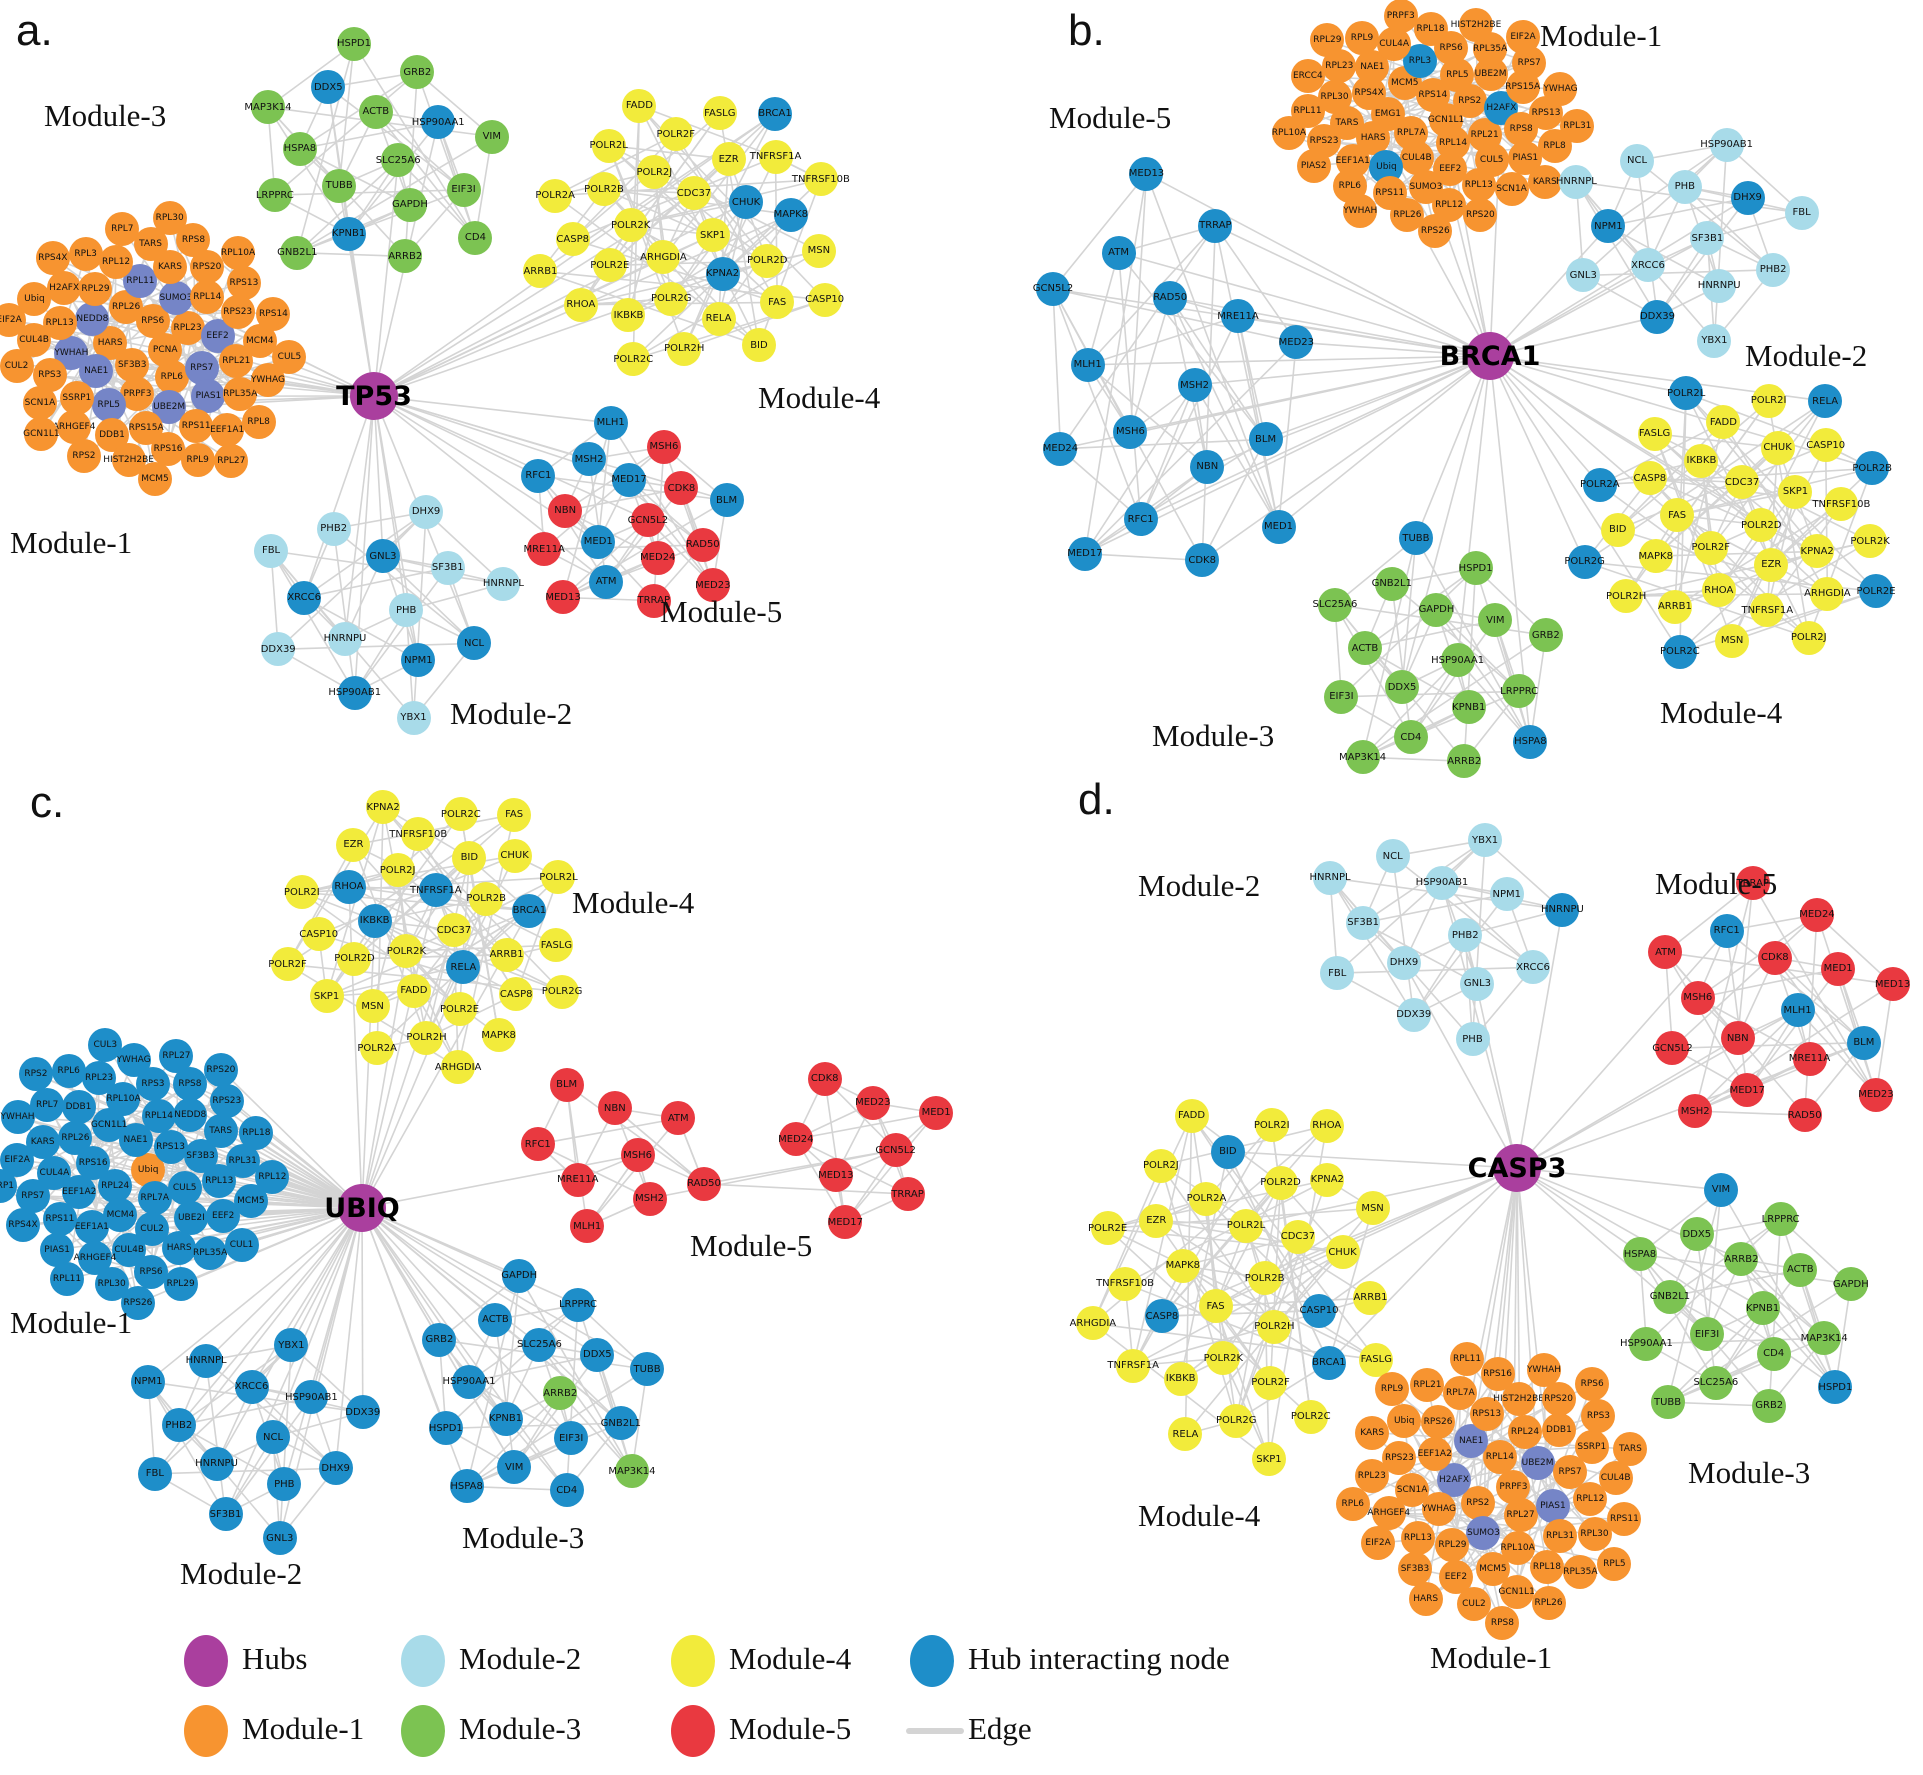  What do you see at coordinates (1716, 883) in the screenshot?
I see `module-label: Module-5` at bounding box center [1716, 883].